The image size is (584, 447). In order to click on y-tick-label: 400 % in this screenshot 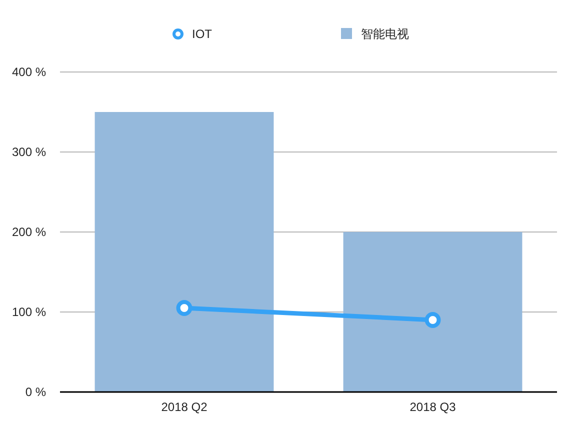, I will do `click(29, 72)`.